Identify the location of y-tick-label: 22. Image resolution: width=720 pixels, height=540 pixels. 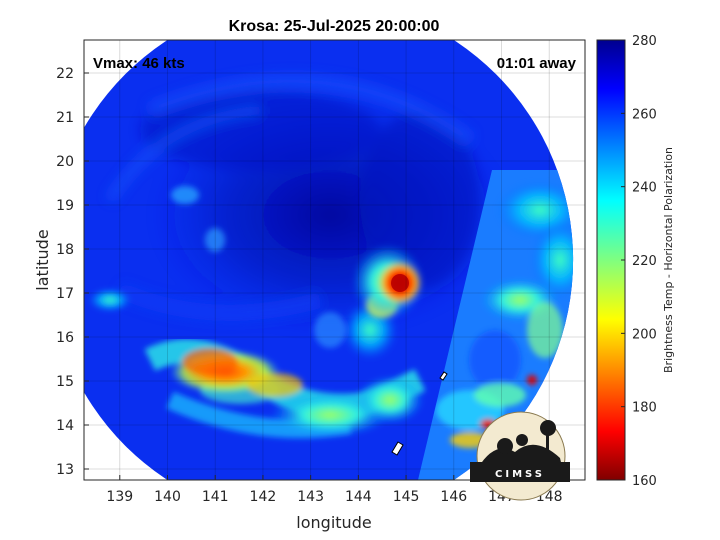
(65, 74).